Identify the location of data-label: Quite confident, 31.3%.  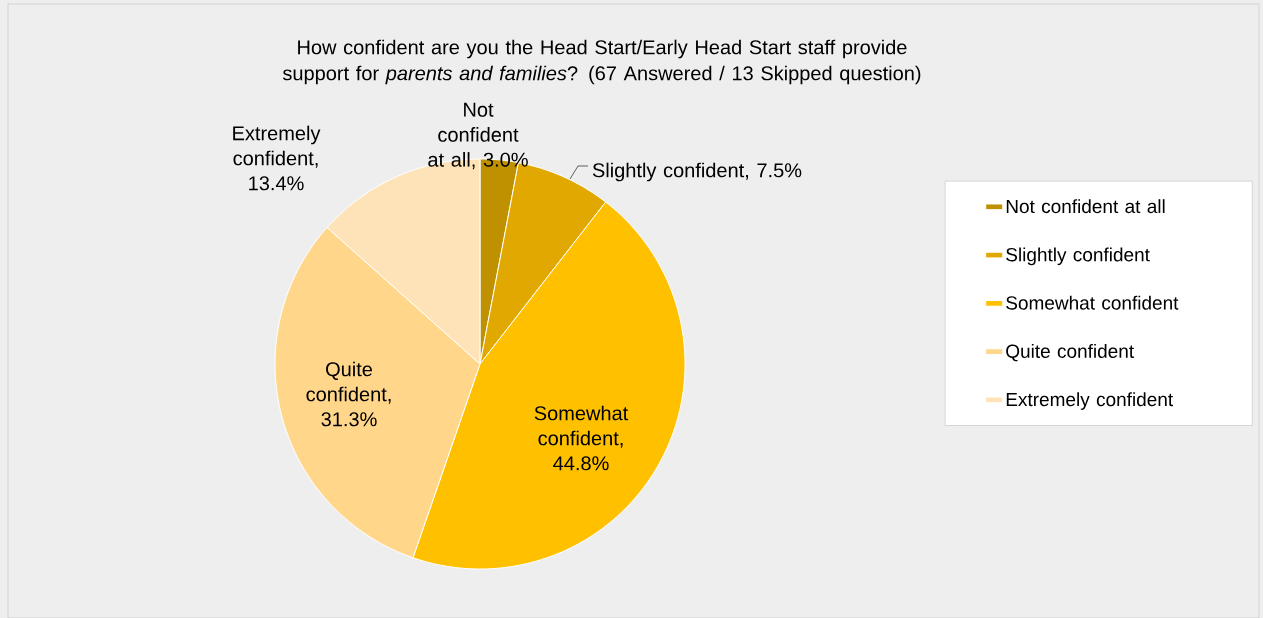
(348, 394).